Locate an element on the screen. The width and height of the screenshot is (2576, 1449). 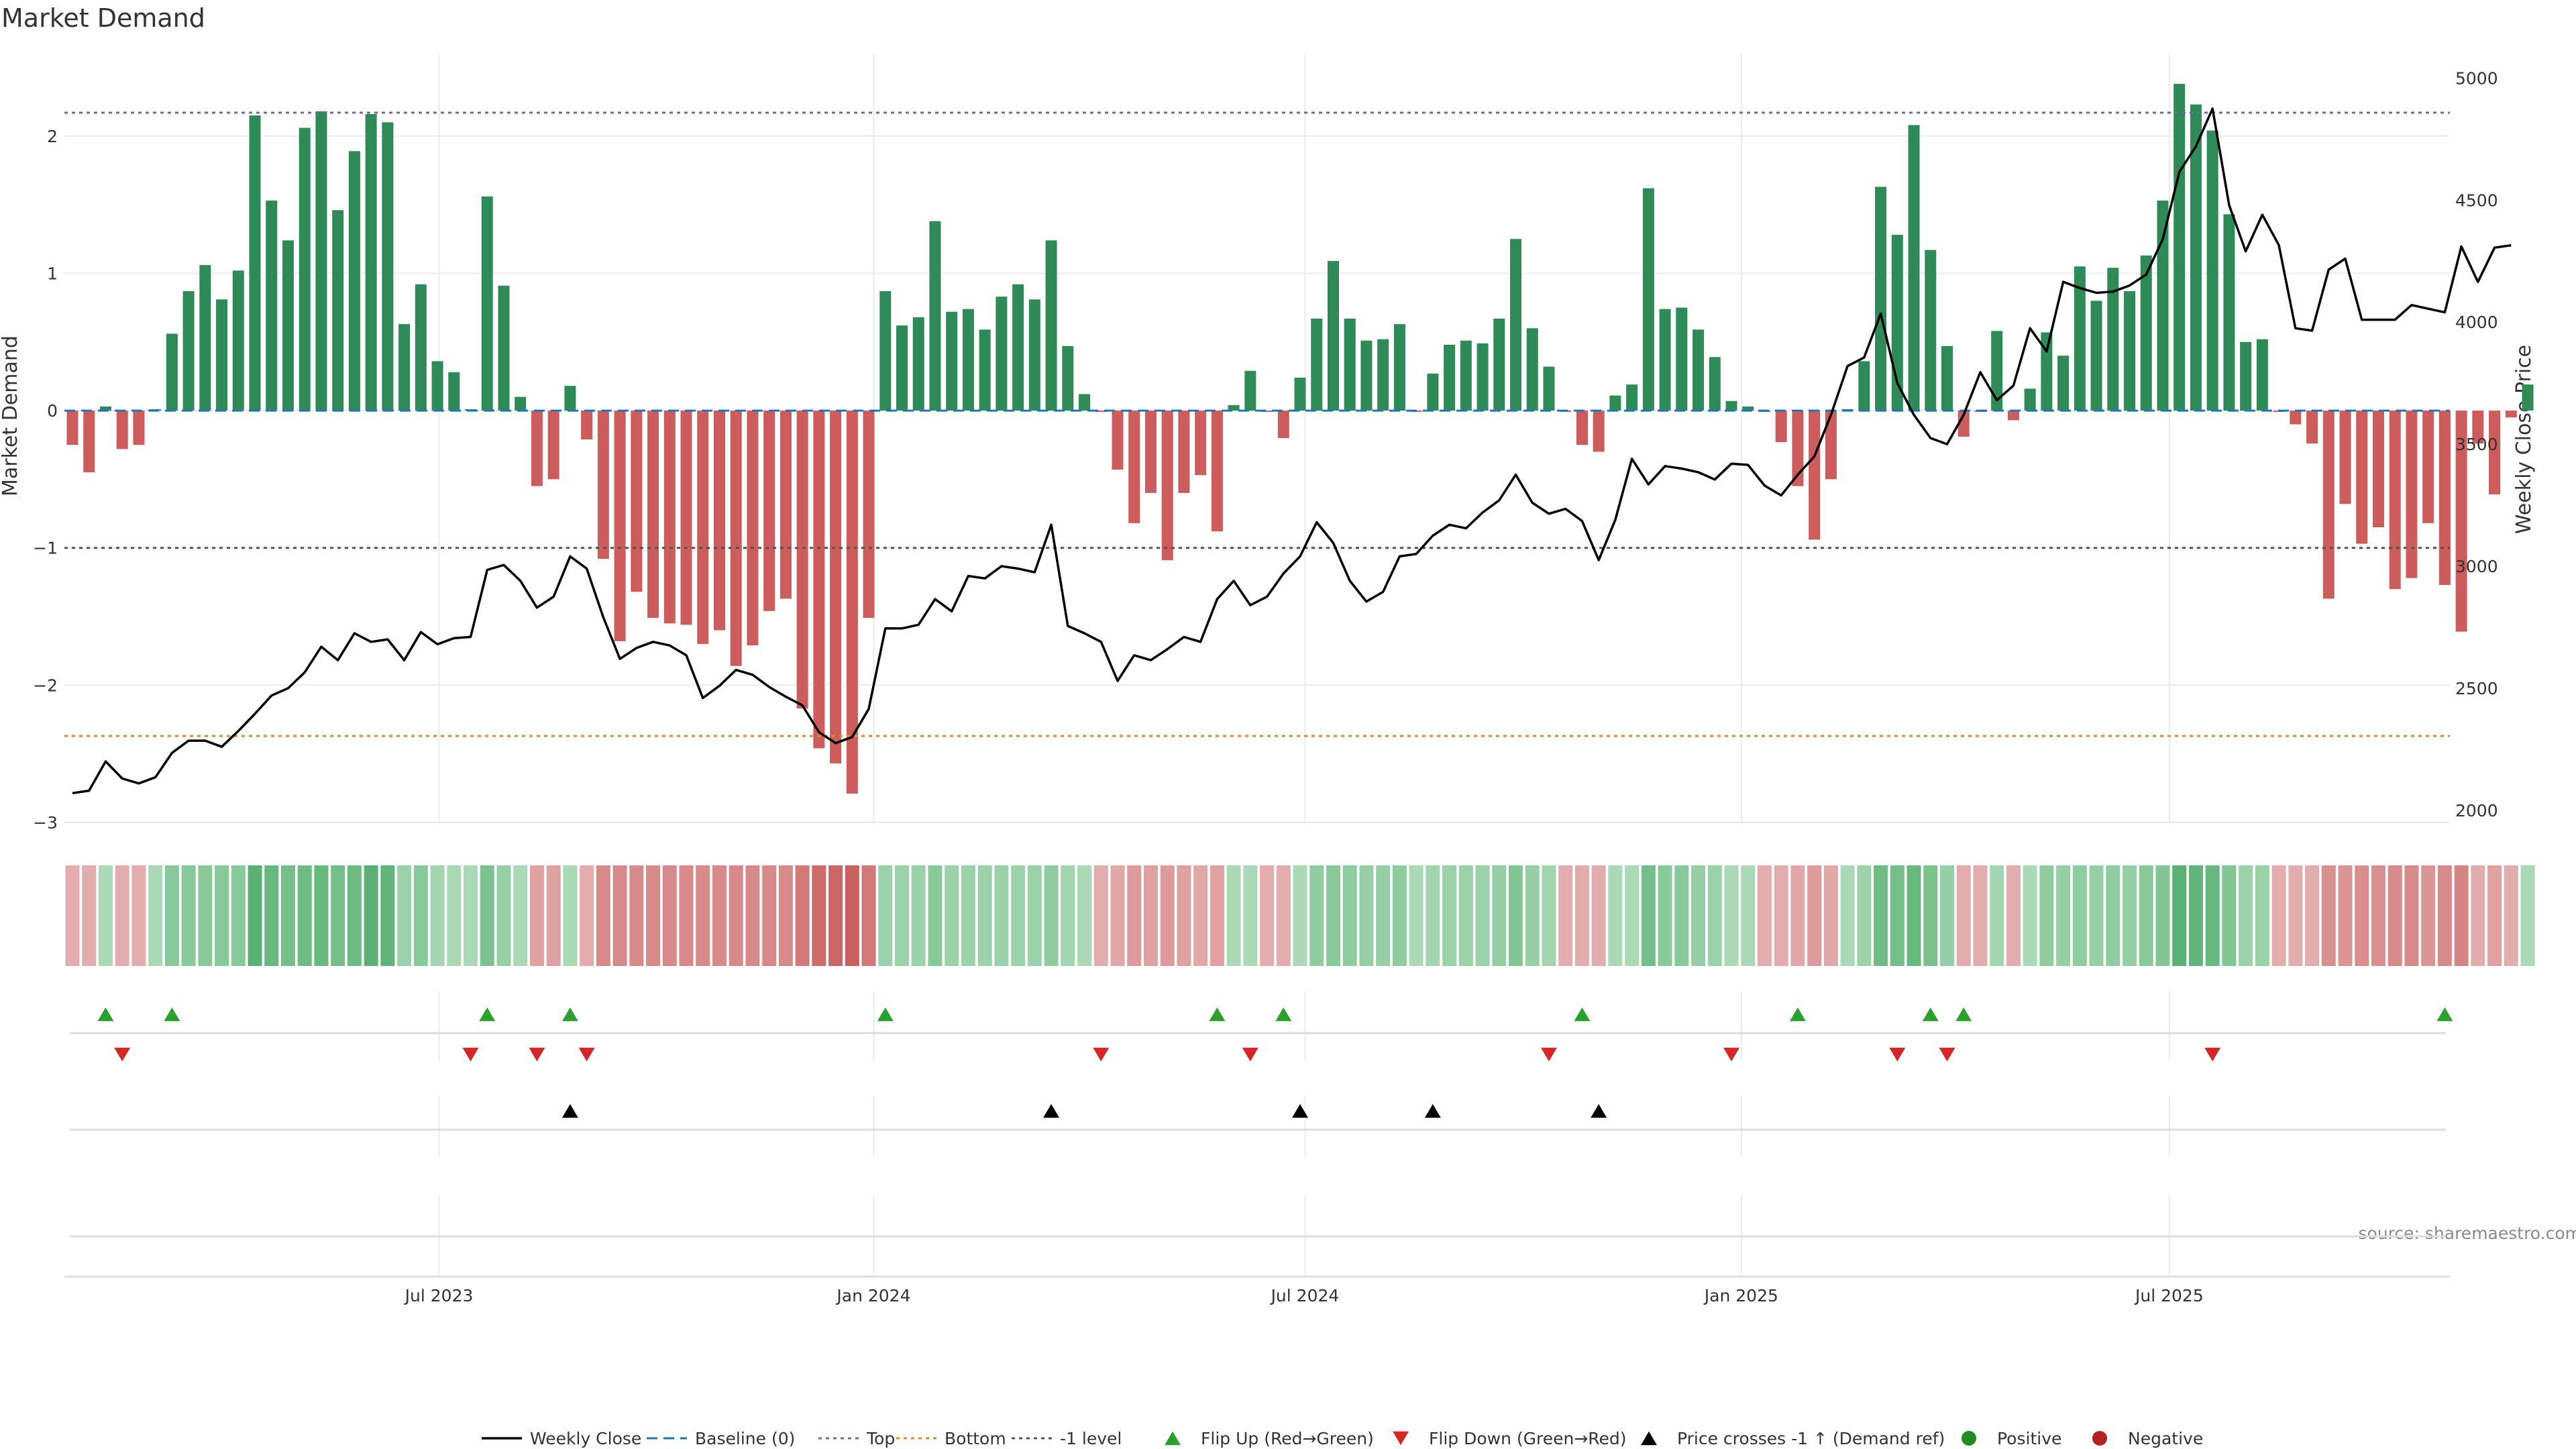
legend-label: Positive is located at coordinates (2029, 1438).